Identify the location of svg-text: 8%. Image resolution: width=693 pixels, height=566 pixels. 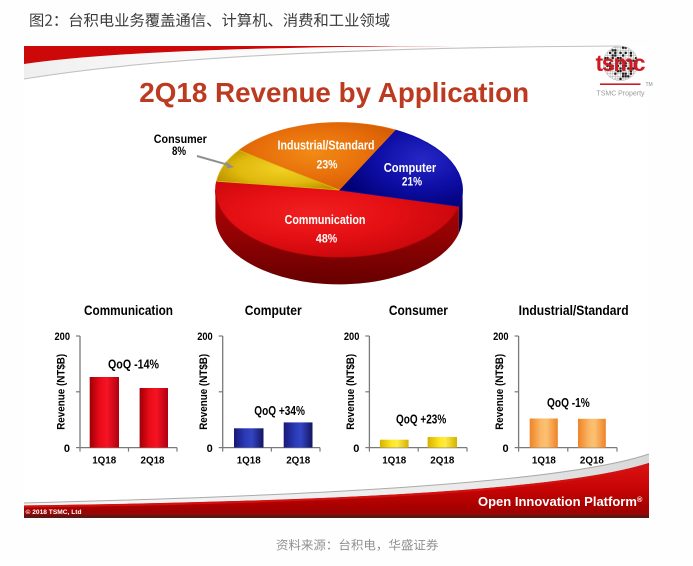
(179, 151).